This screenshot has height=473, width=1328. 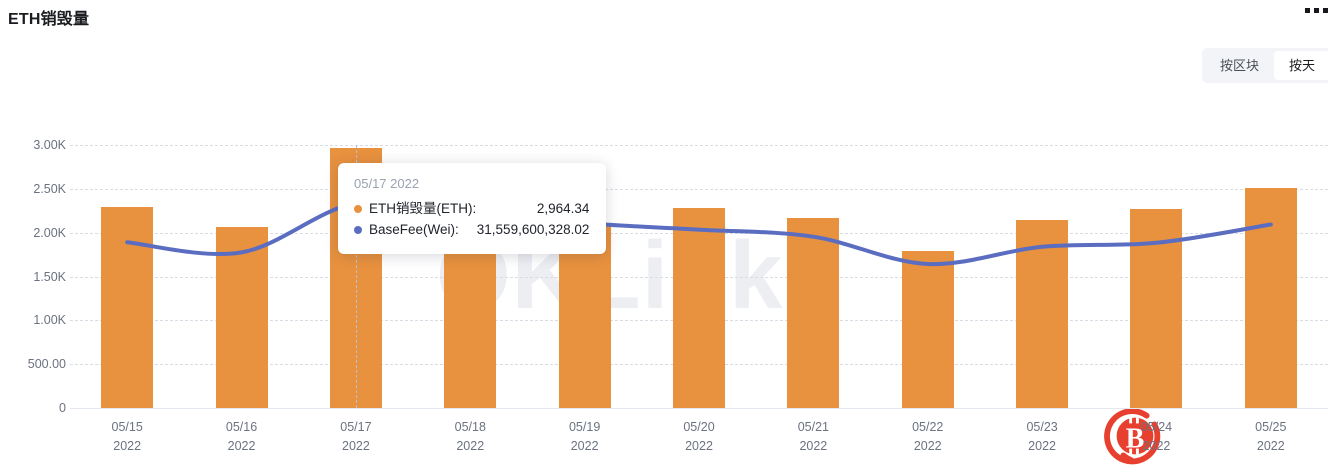 I want to click on x-axis-tick-label: 05/20 2022, so click(x=699, y=437).